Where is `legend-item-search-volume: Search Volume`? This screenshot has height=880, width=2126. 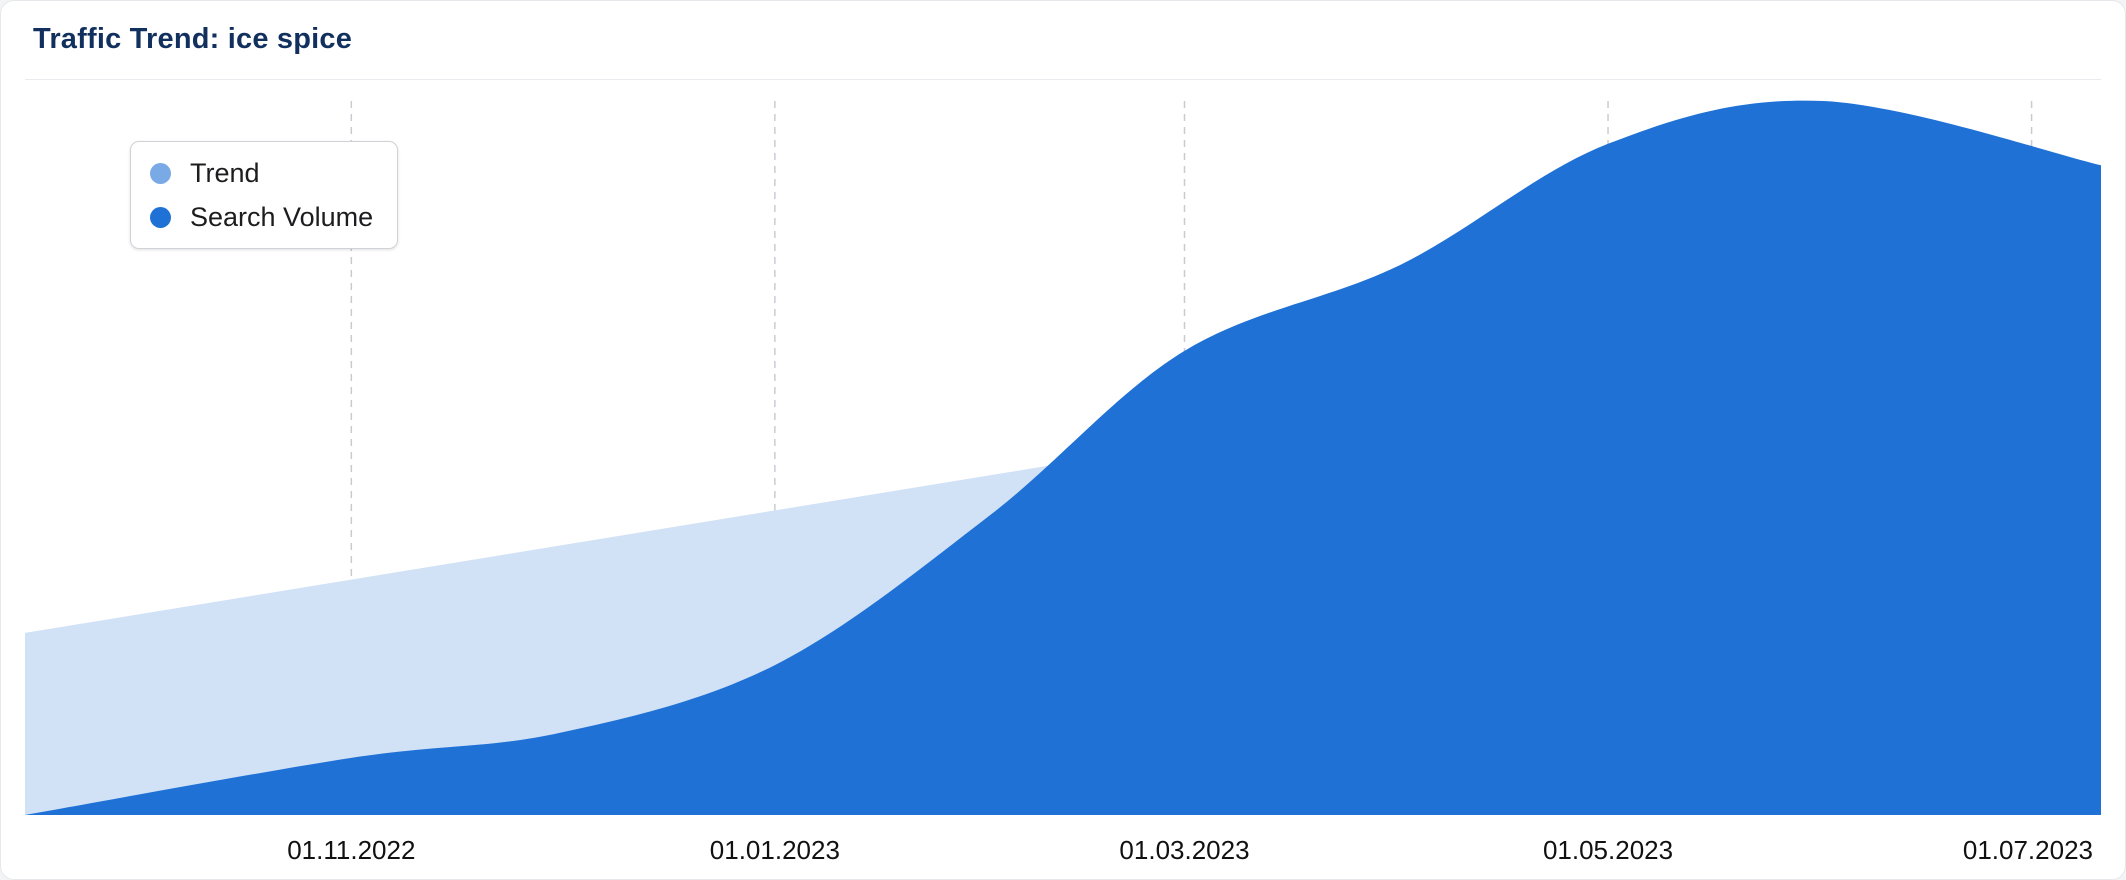 legend-item-search-volume: Search Volume is located at coordinates (261, 217).